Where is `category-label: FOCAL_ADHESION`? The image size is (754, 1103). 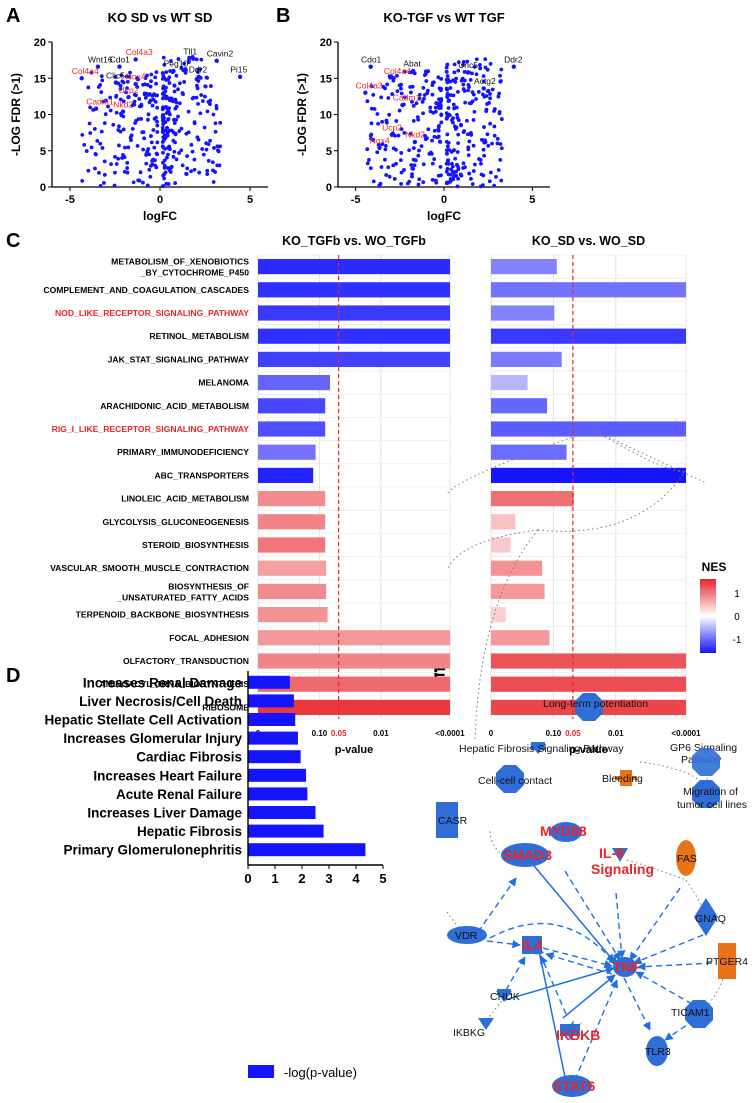 category-label: FOCAL_ADHESION is located at coordinates (209, 638).